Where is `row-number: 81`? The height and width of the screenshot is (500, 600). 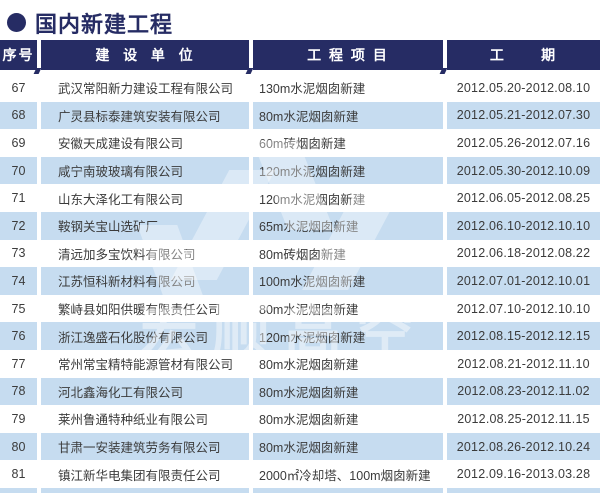 row-number: 81 is located at coordinates (18, 474).